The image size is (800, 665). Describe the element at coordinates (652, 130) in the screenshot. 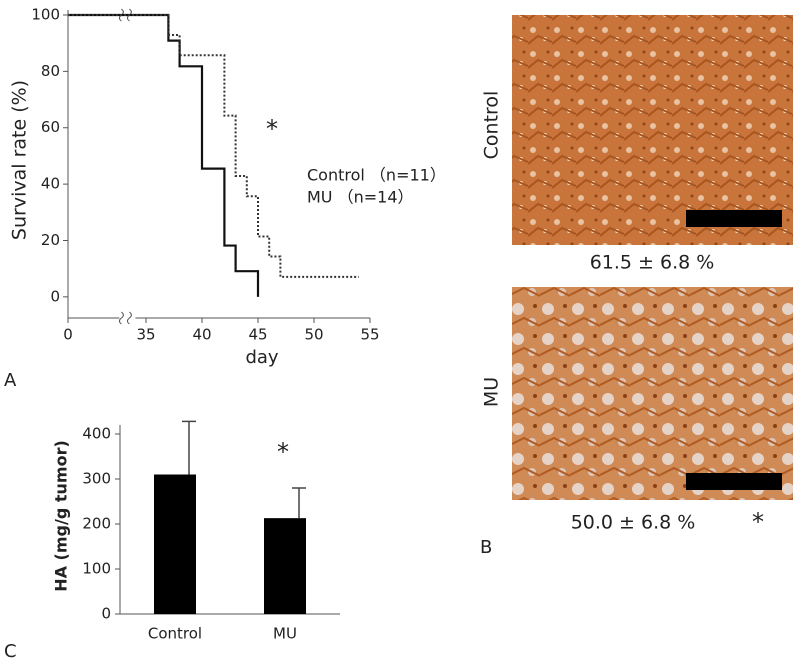

I see `micrograph-control` at that location.